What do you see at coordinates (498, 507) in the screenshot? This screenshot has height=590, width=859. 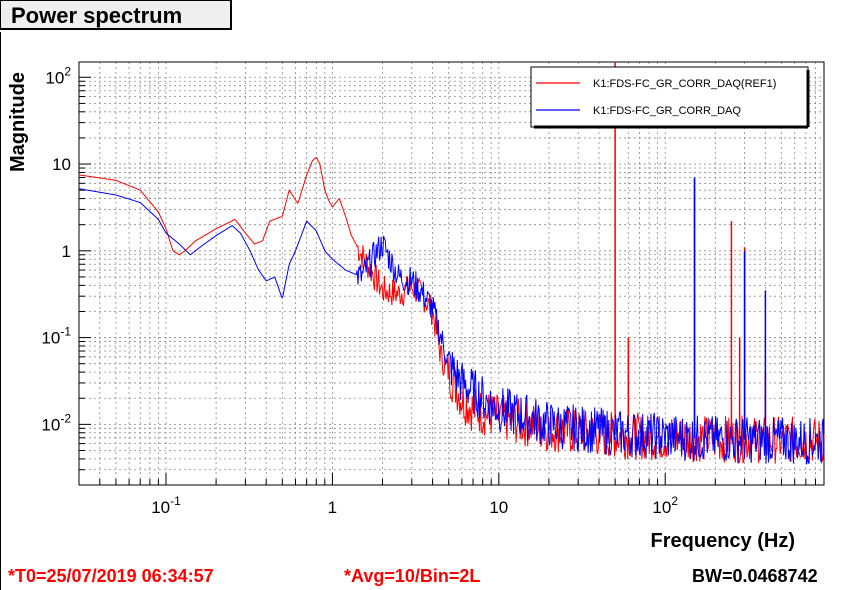 I see `x-tick-label: 10` at bounding box center [498, 507].